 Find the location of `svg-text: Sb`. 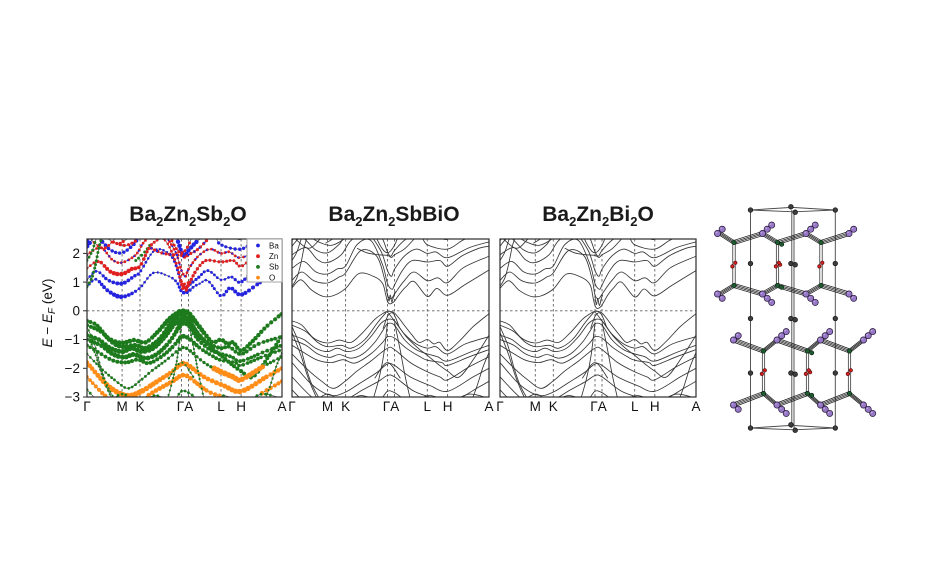

svg-text: Sb is located at coordinates (274, 267).